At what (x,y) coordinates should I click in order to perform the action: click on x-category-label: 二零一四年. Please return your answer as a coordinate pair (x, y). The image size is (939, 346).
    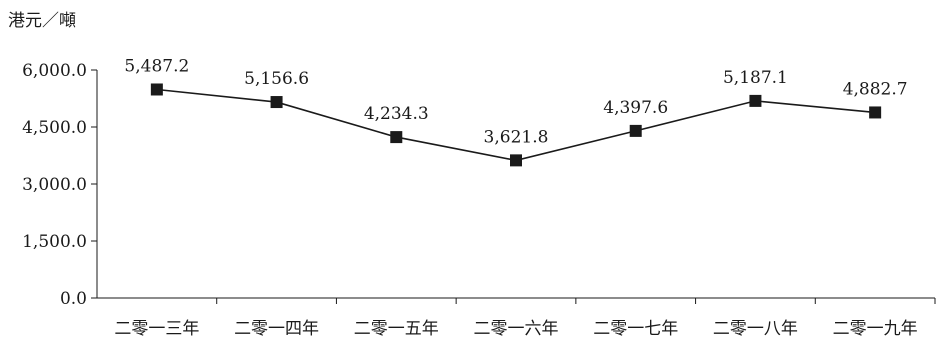
    Looking at the image, I should click on (276, 329).